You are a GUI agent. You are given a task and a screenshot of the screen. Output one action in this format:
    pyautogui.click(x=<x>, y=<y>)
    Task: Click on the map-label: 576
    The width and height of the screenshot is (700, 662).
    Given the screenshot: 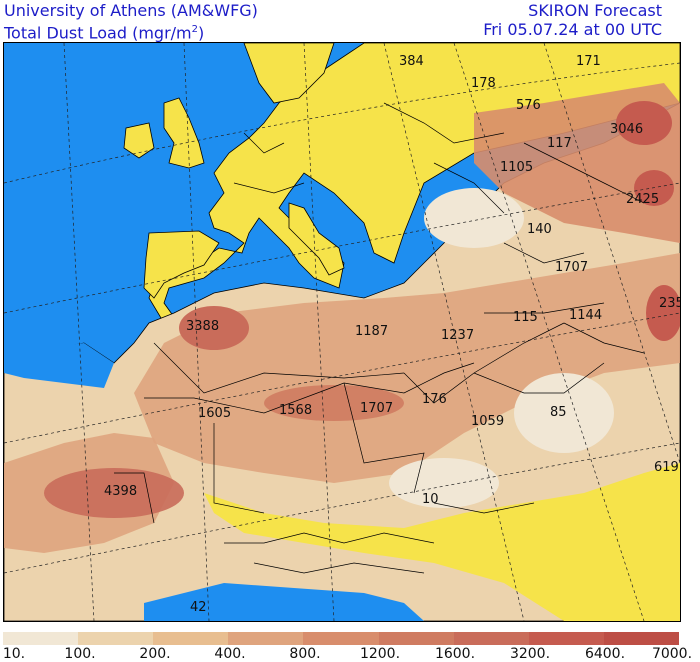 What is the action you would take?
    pyautogui.click(x=528, y=105)
    